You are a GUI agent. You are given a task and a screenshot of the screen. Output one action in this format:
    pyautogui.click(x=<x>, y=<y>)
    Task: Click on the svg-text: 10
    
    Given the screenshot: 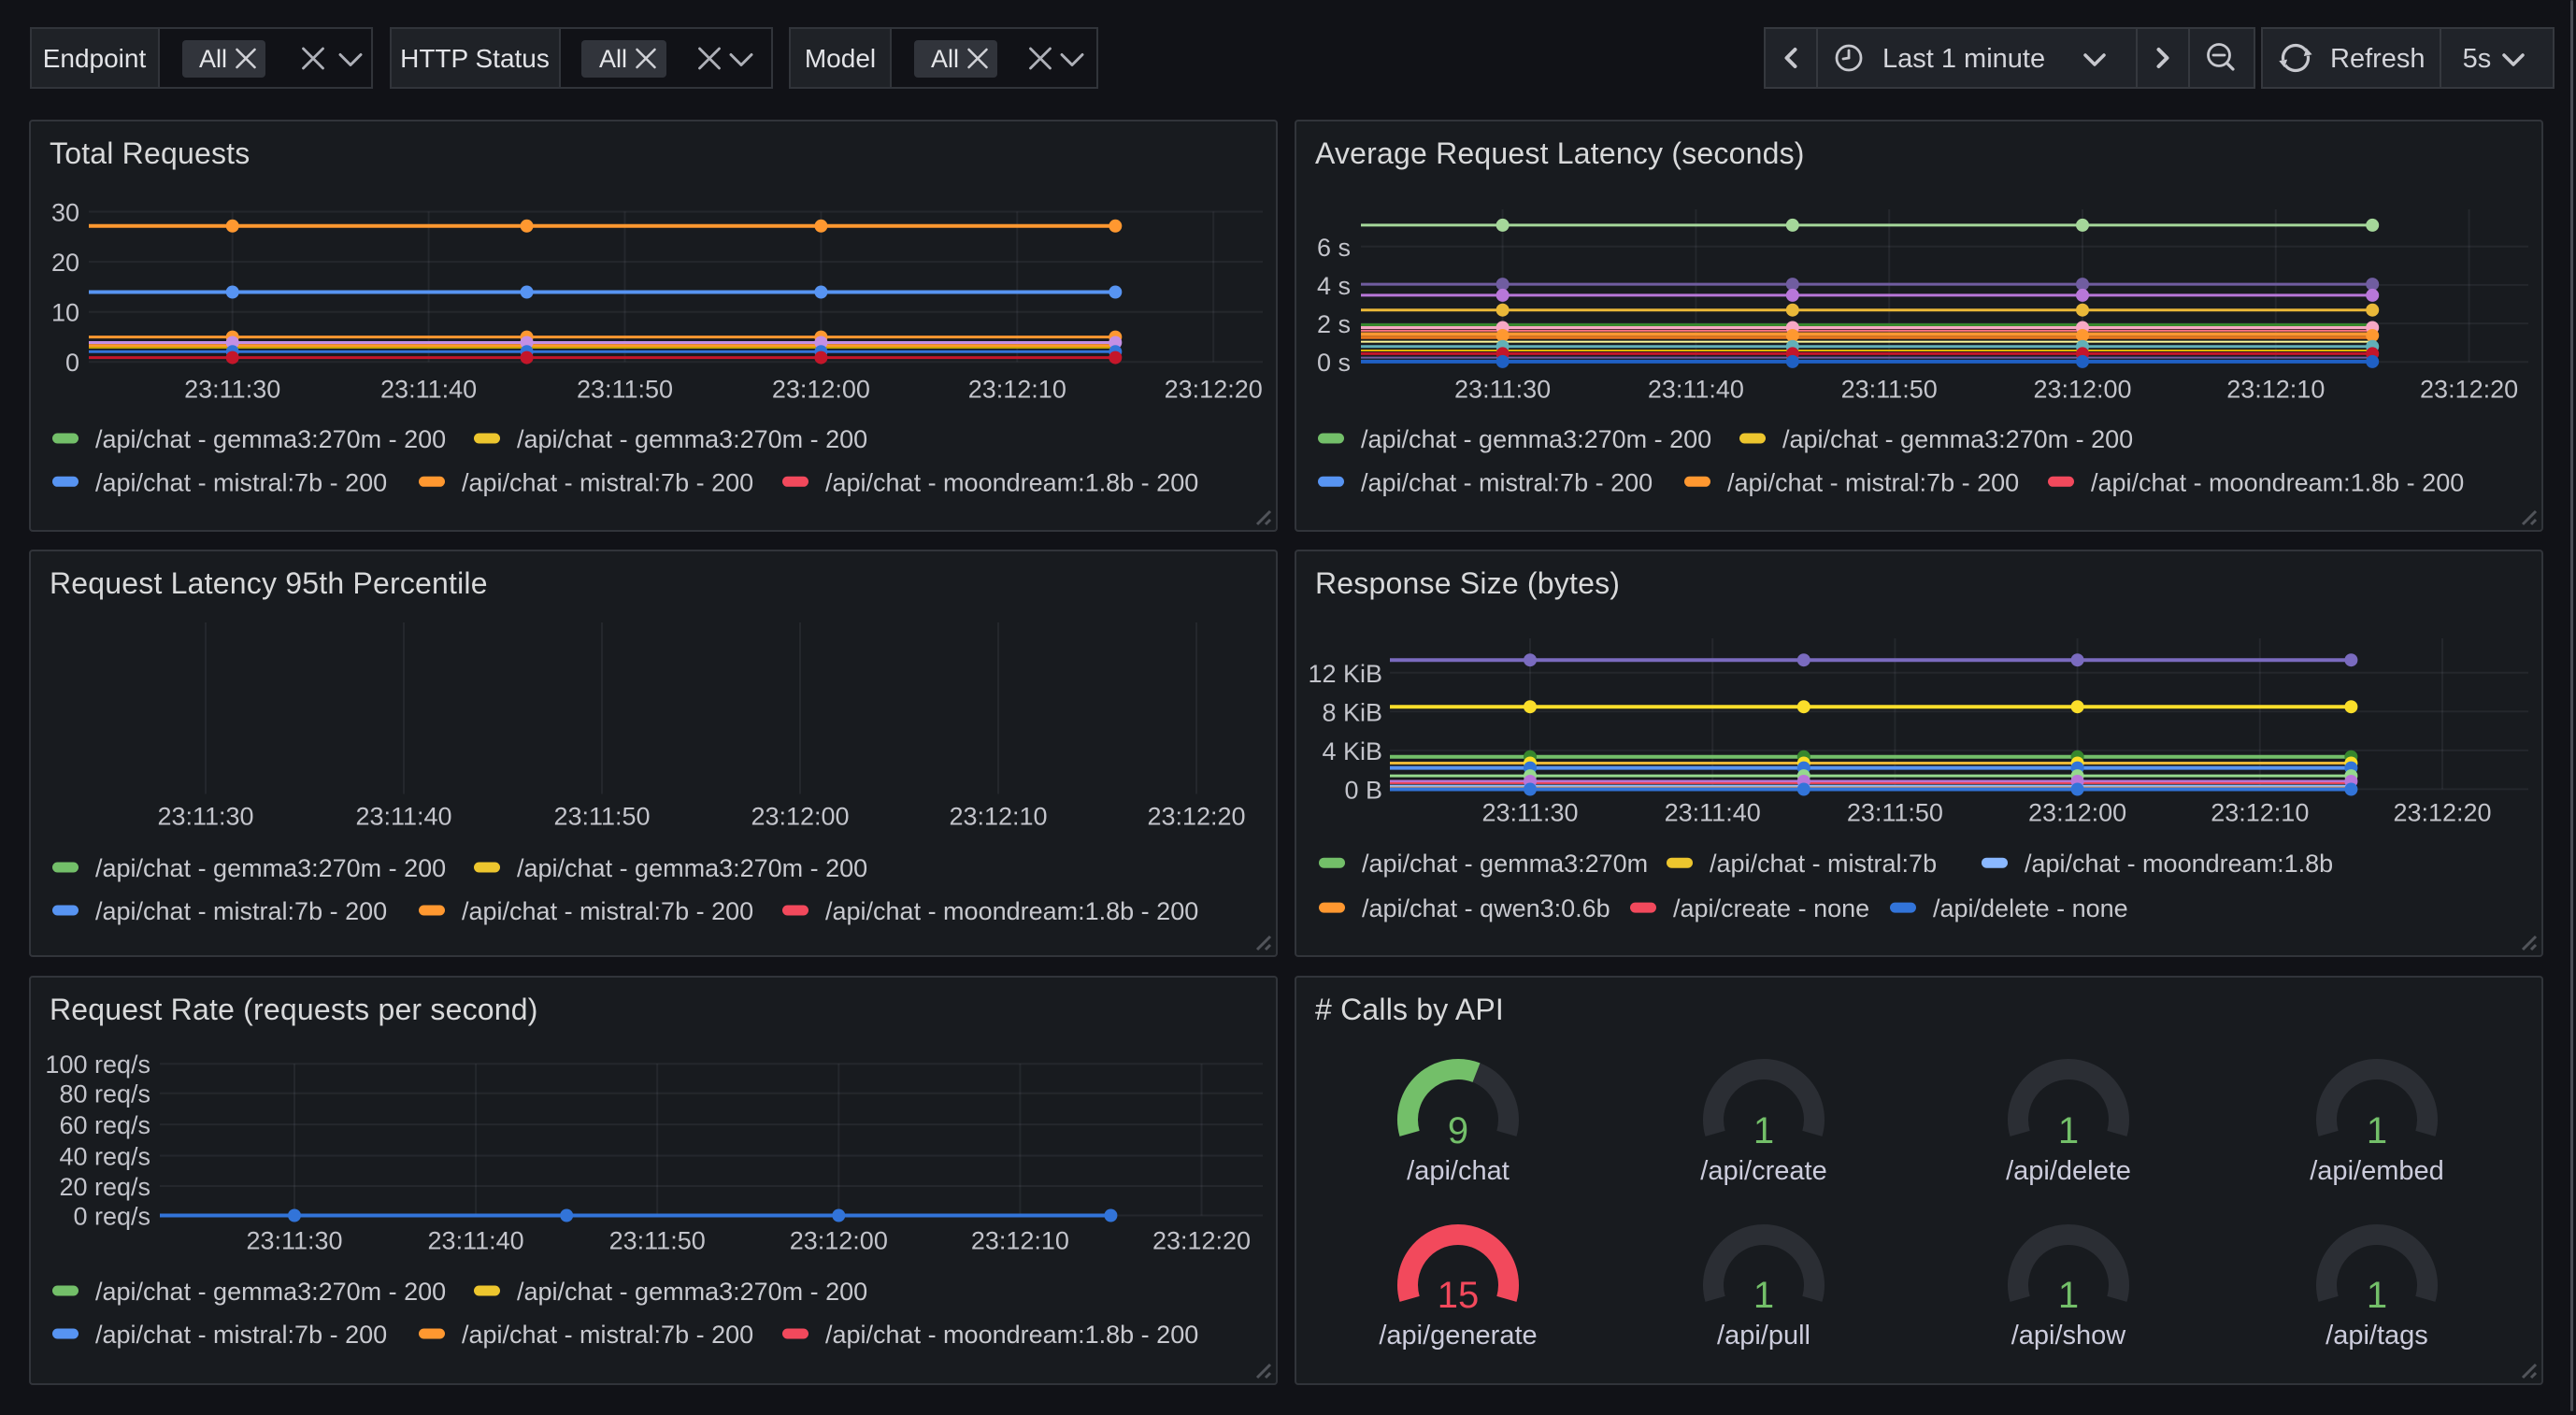 What is the action you would take?
    pyautogui.click(x=65, y=313)
    